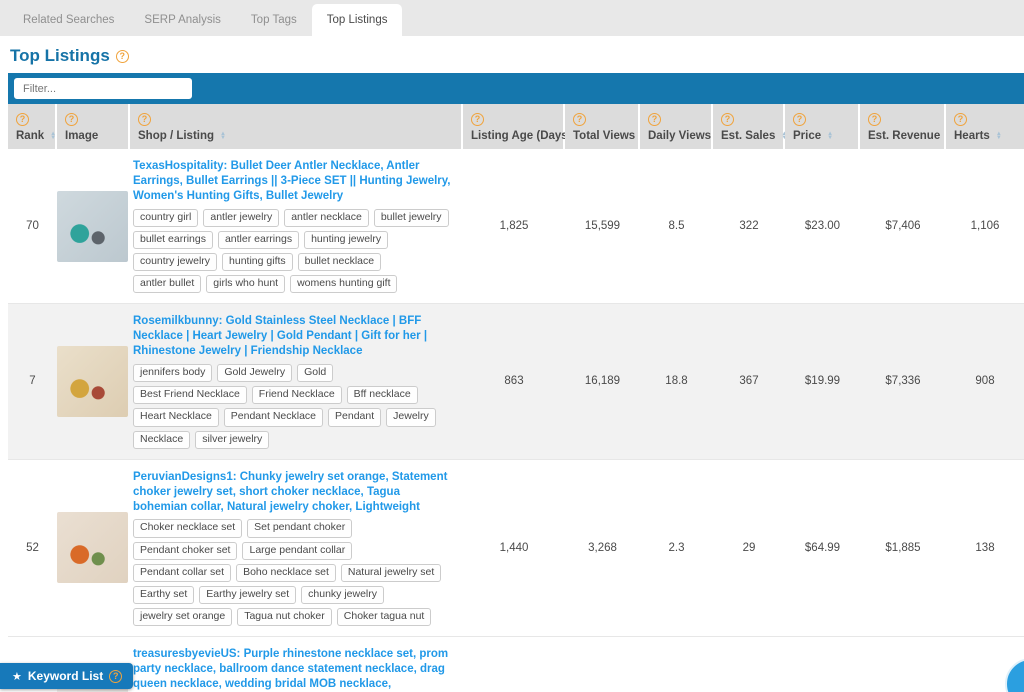 The image size is (1024, 692). Describe the element at coordinates (248, 594) in the screenshot. I see `tag-chip: Earthy jewelry set` at that location.